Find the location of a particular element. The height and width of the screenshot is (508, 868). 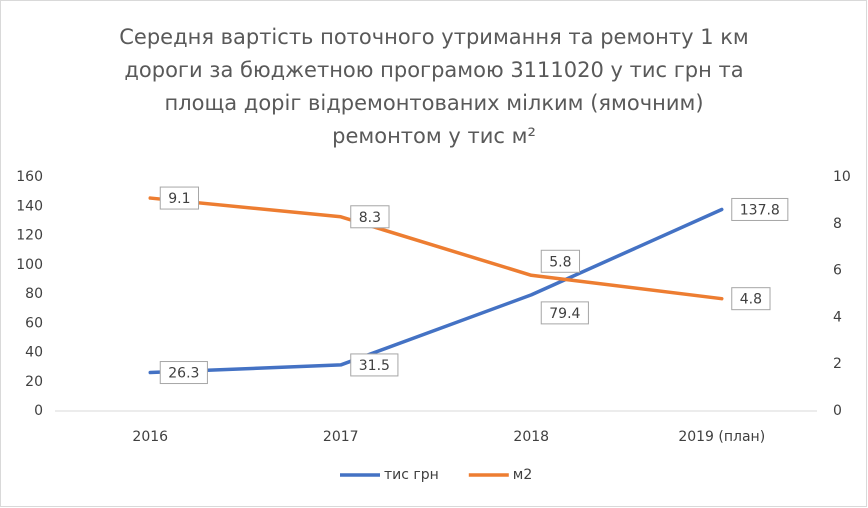

data-label: 8.3 is located at coordinates (370, 218).